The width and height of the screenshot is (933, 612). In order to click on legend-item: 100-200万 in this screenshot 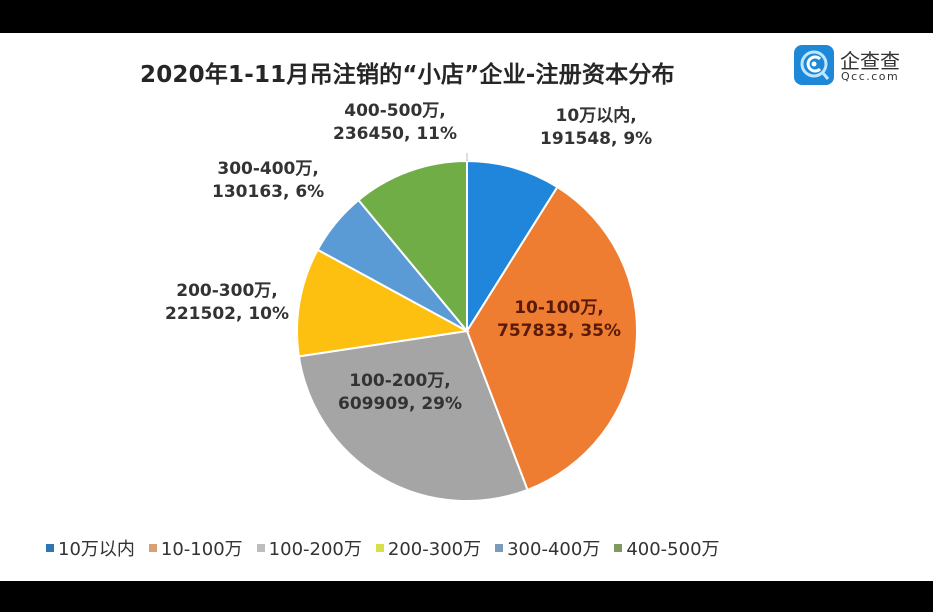, I will do `click(309, 548)`.